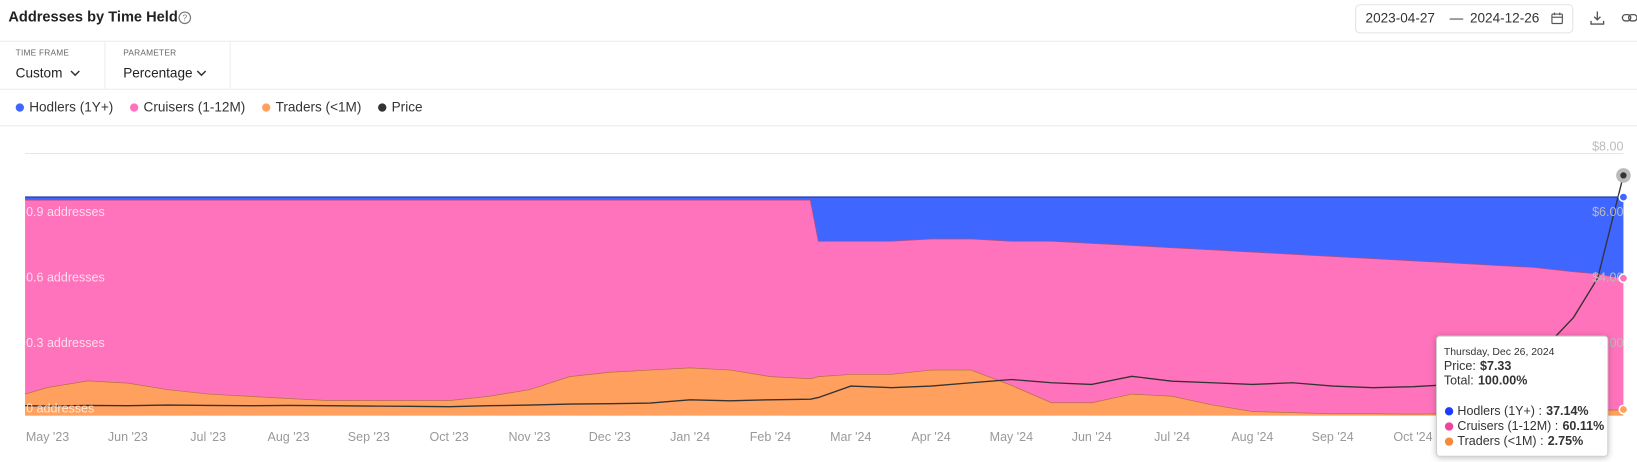 The width and height of the screenshot is (1637, 462). Describe the element at coordinates (1459, 381) in the screenshot. I see `tooltip-row-label: Total:` at that location.